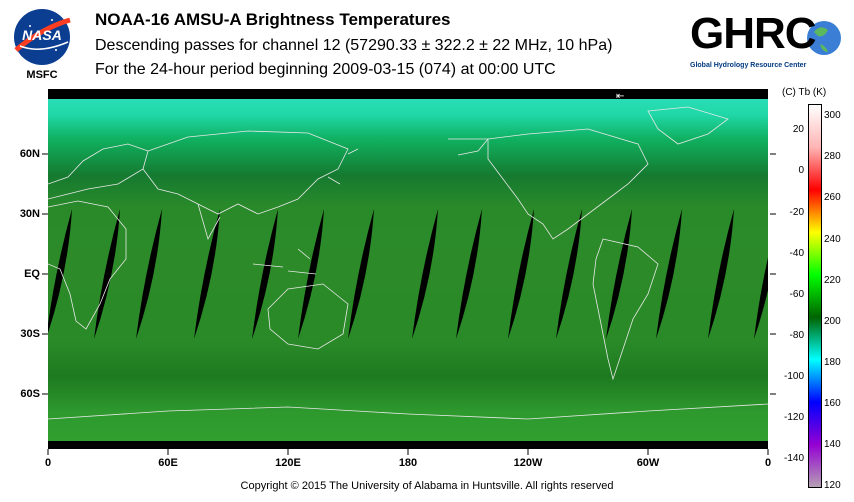 Image resolution: width=854 pixels, height=502 pixels. What do you see at coordinates (796, 212) in the screenshot?
I see `colorbar-celsius-tick: -20` at bounding box center [796, 212].